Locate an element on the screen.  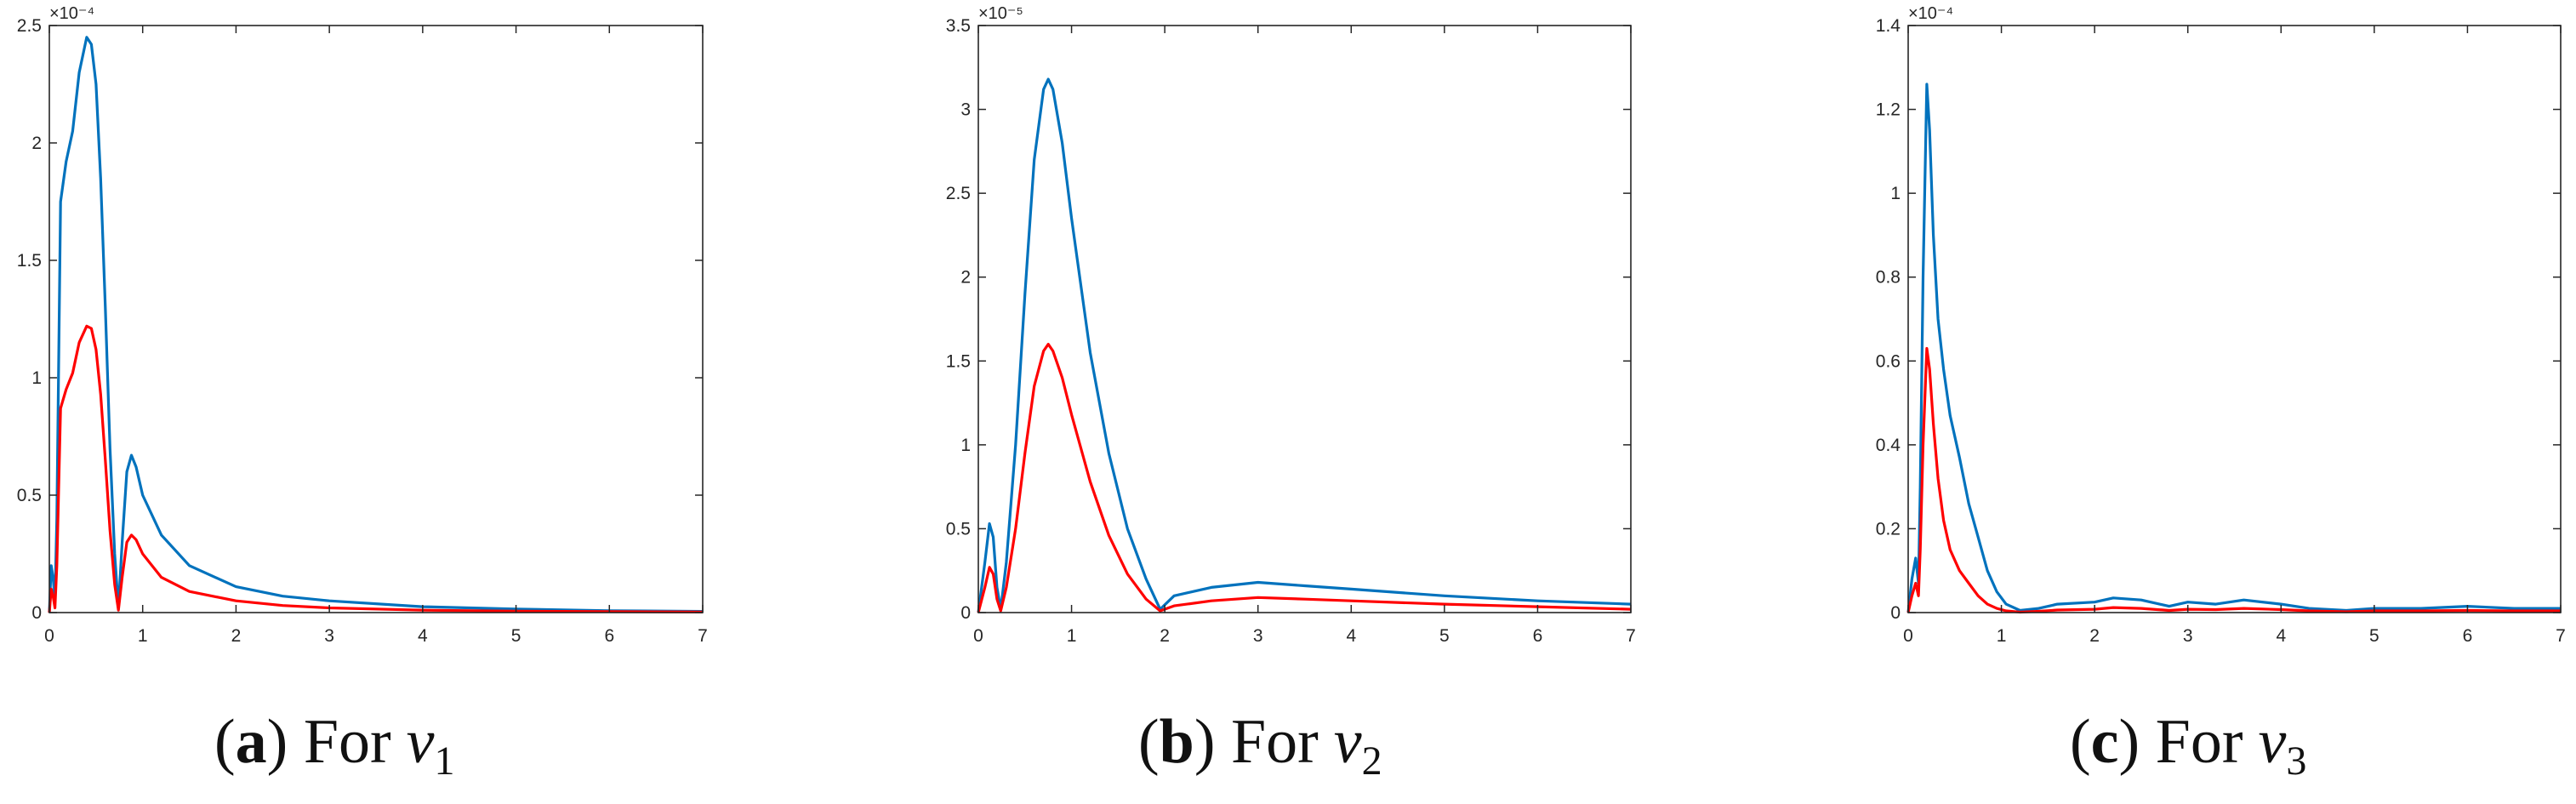
y-tick-label: 1.2 is located at coordinates (1888, 110).